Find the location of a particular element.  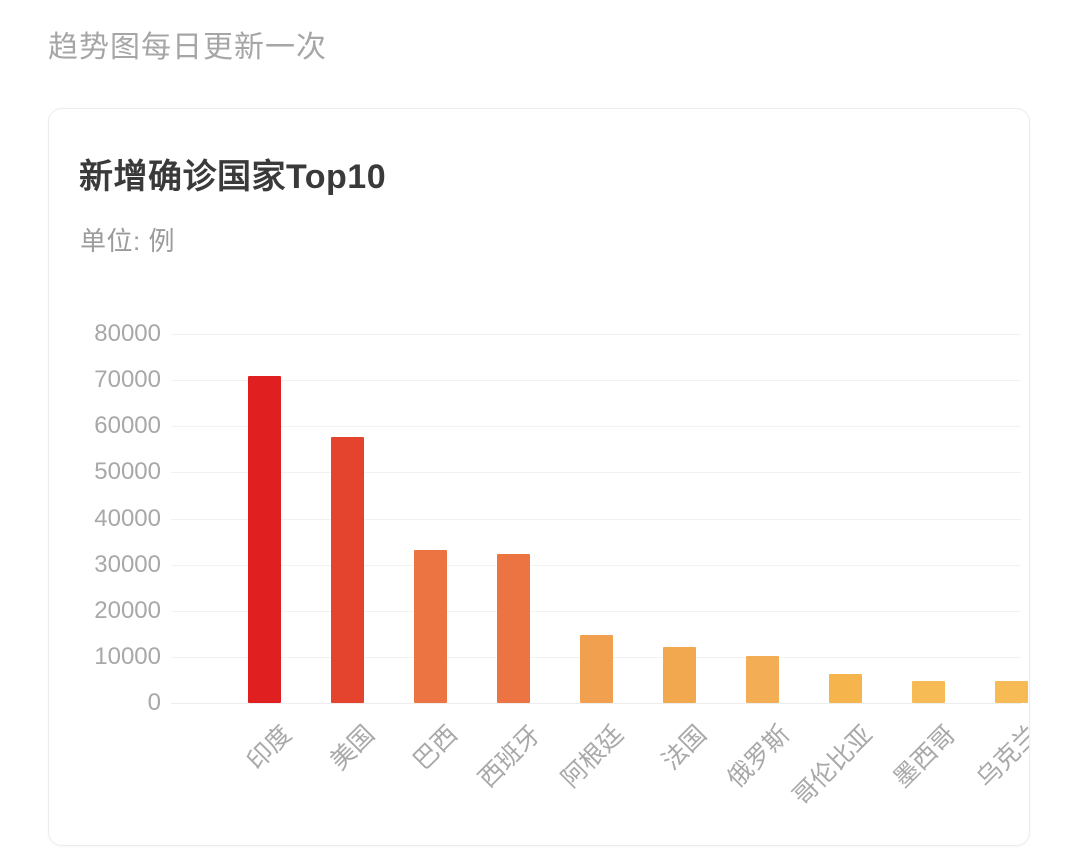

y-axis-tick: 30000 is located at coordinates (109, 564).